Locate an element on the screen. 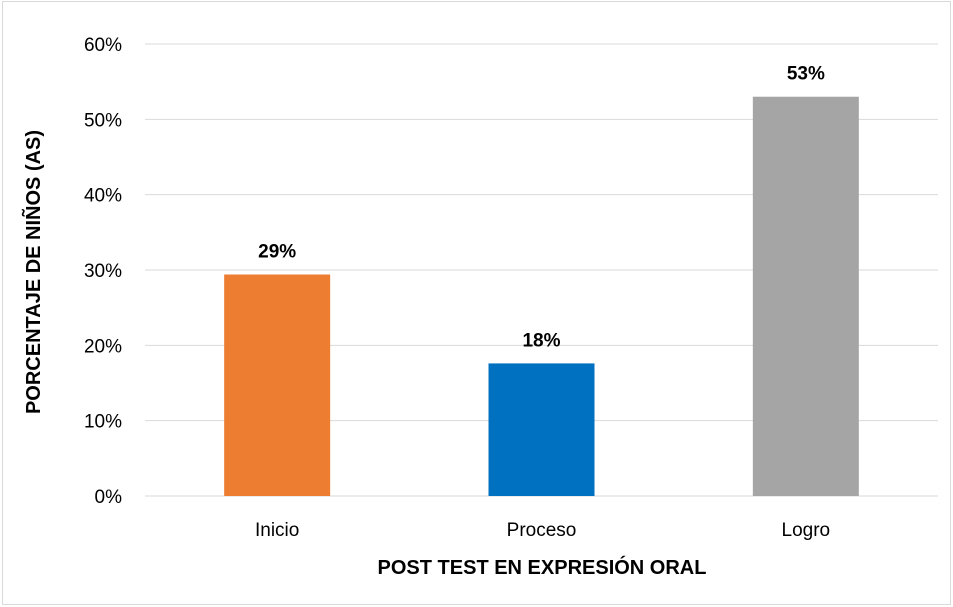 This screenshot has width=953, height=607. y-axis-tick-labels: 0% 10% 20% 30% 40% 50% 60% is located at coordinates (103, 271).